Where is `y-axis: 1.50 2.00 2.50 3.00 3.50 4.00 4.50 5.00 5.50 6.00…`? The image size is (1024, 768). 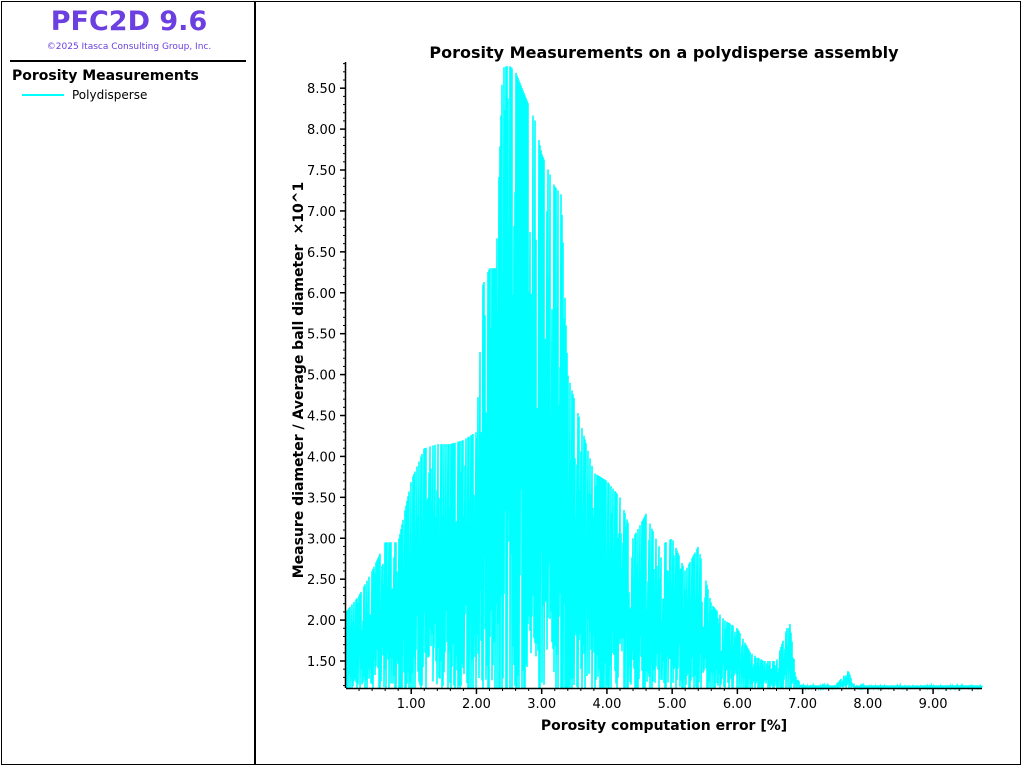 y-axis: 1.50 2.00 2.50 3.00 3.50 4.00 4.50 5.00 5.50 6.00… is located at coordinates (327, 375).